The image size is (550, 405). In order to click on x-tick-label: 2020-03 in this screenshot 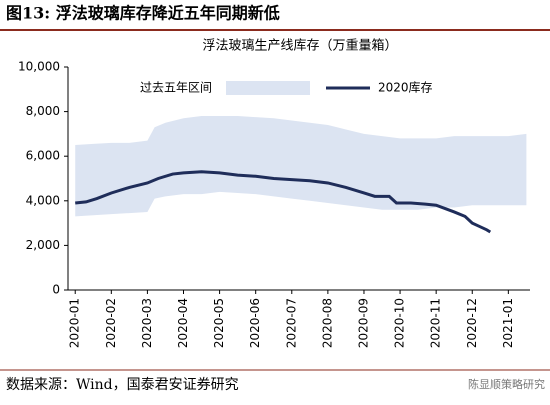, I will do `click(147, 323)`.